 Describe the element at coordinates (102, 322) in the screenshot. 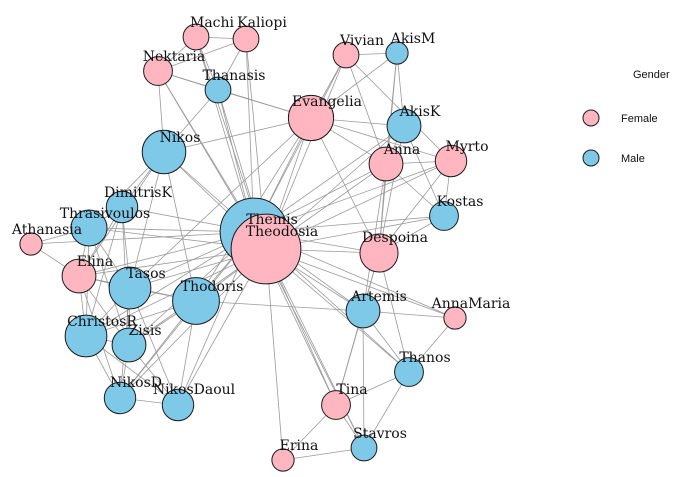

I see `node-label-christosr: ChristosR` at that location.